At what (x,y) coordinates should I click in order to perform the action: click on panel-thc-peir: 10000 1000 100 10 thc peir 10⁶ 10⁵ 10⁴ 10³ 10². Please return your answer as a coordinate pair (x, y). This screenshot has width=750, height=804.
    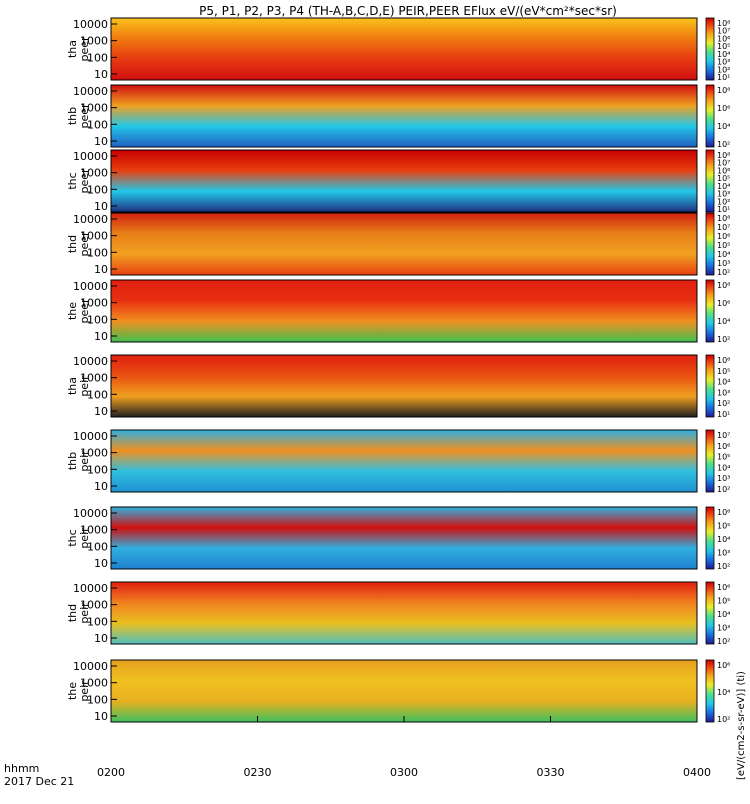
    Looking at the image, I should click on (398, 538).